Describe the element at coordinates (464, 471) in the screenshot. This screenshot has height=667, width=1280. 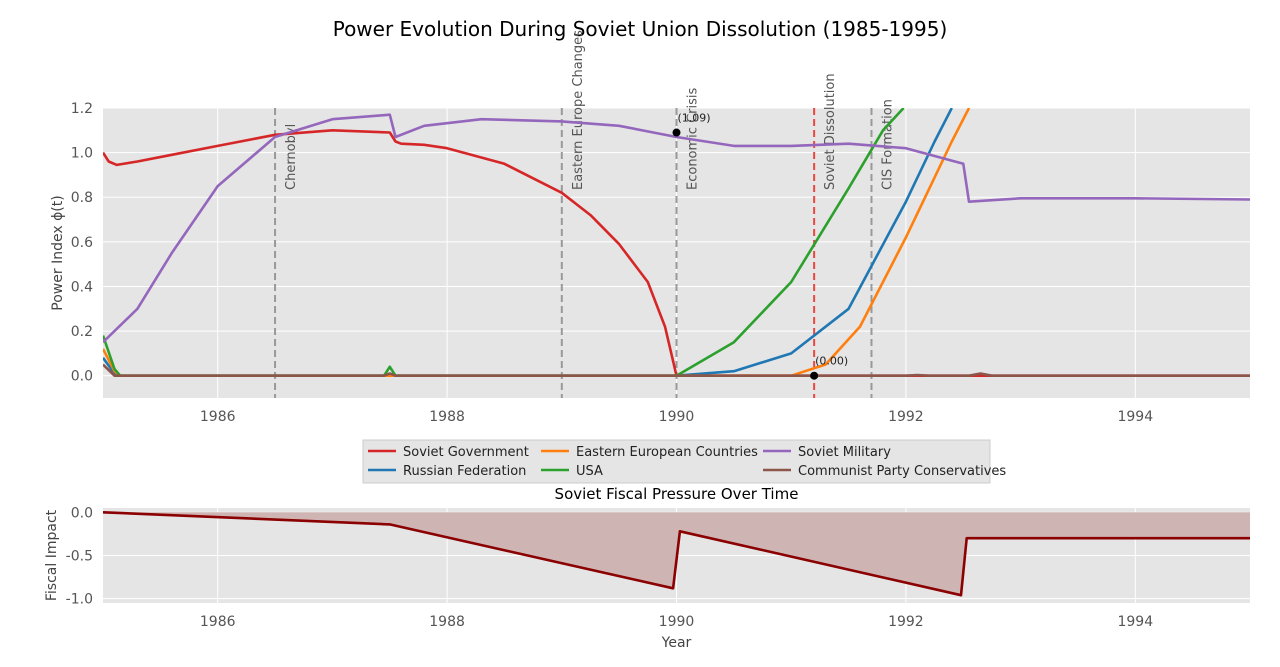
I see `legend-label-russian-federation: Russian Federation` at that location.